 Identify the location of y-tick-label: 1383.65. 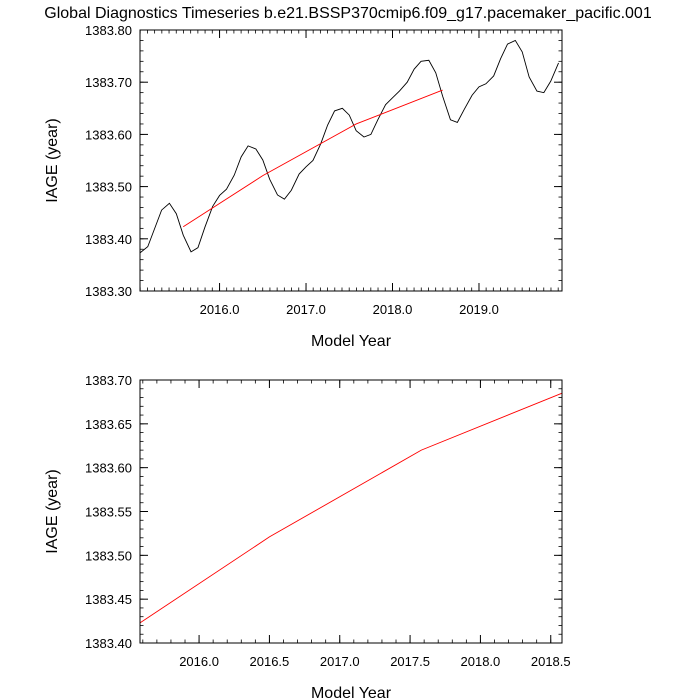
(108, 424).